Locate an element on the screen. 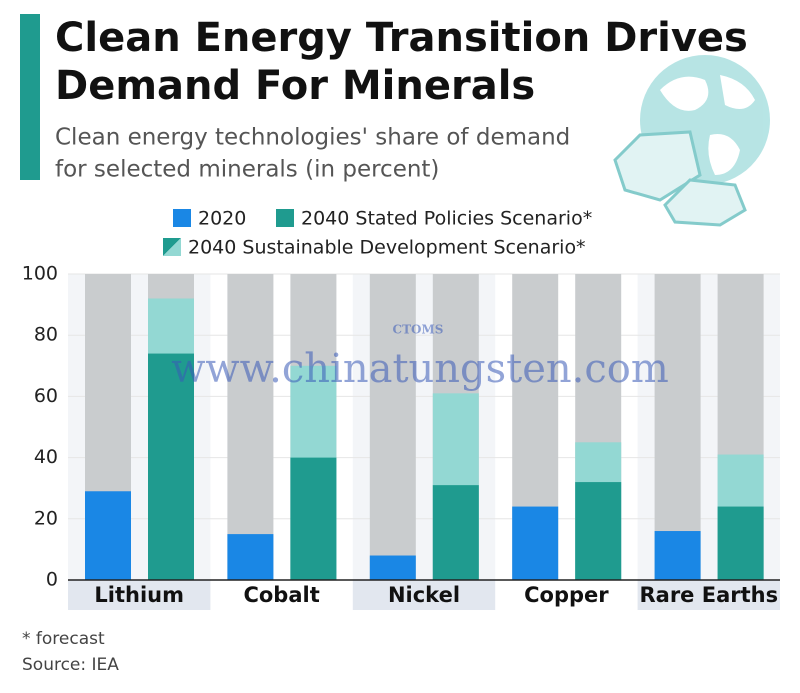 The image size is (800, 693). x-tick-label: Nickel is located at coordinates (424, 595).